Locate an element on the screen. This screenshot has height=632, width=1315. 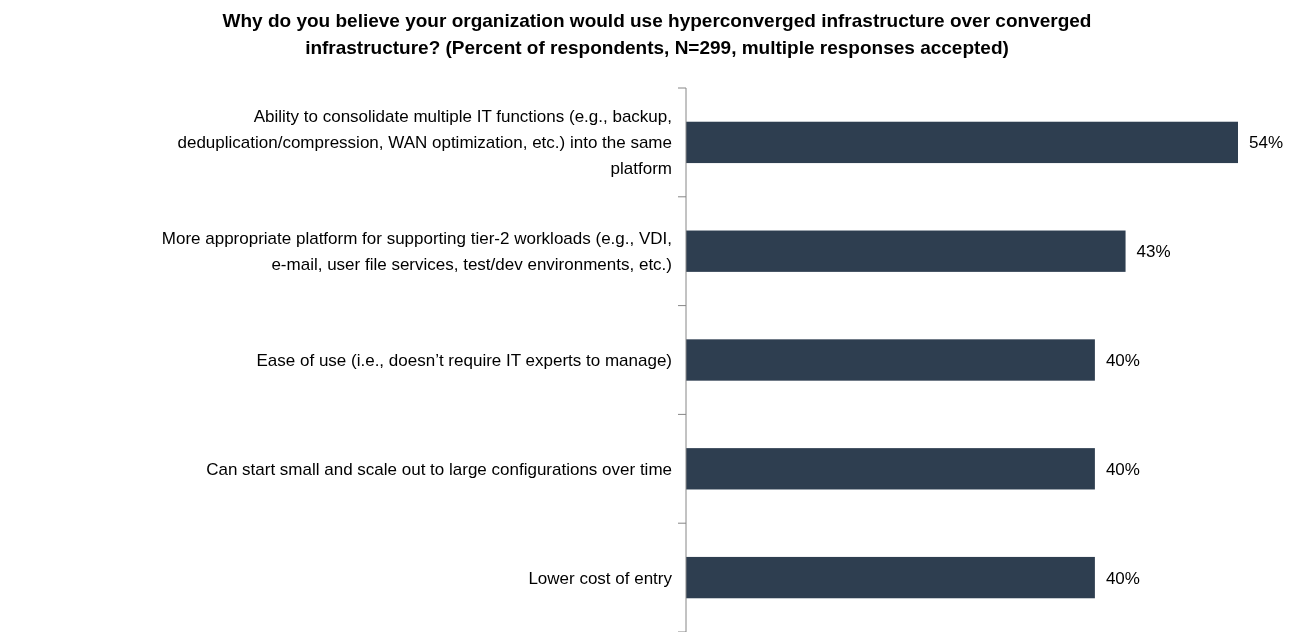
y-tick-label: Ease of use (i.e., doesn’t require IT experts to manage) is located at coordinates (464, 360).